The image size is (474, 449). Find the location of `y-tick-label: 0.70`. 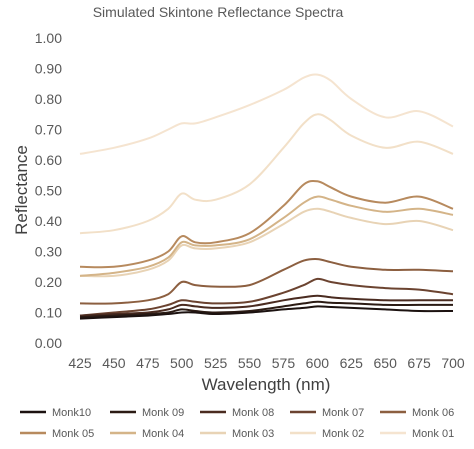

y-tick-label: 0.70 is located at coordinates (48, 130).